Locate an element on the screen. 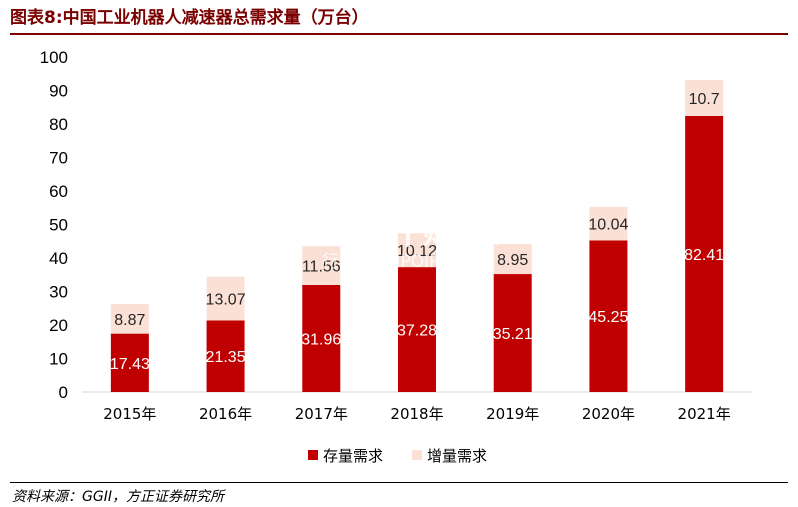 The width and height of the screenshot is (798, 507). x-tick-label: 2020年 is located at coordinates (608, 414).